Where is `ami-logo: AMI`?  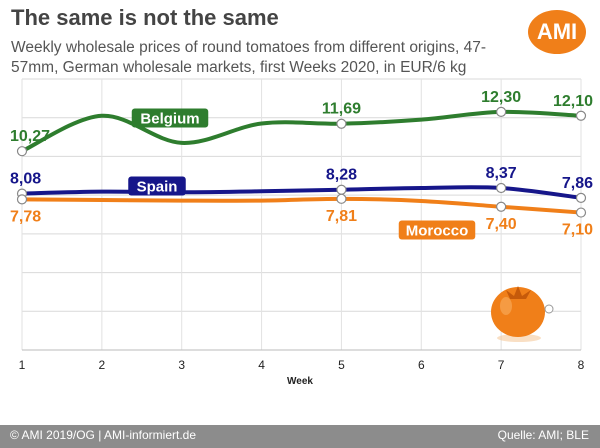 ami-logo: AMI is located at coordinates (557, 32).